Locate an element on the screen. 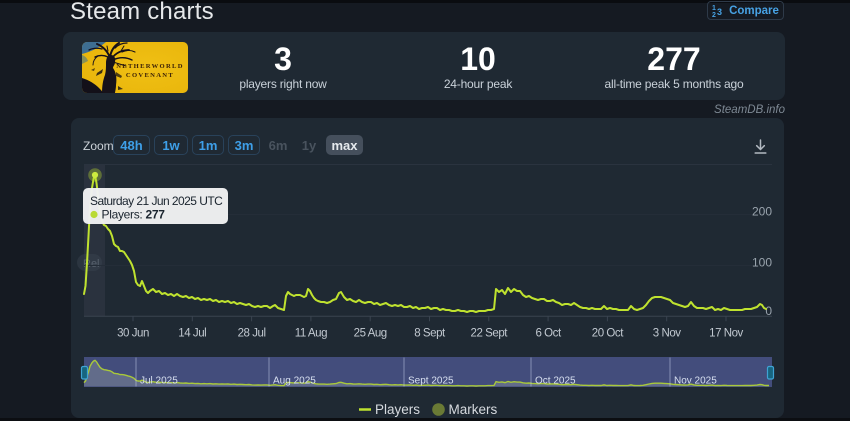 The image size is (850, 421). svg-text: 14 Jul is located at coordinates (192, 334).